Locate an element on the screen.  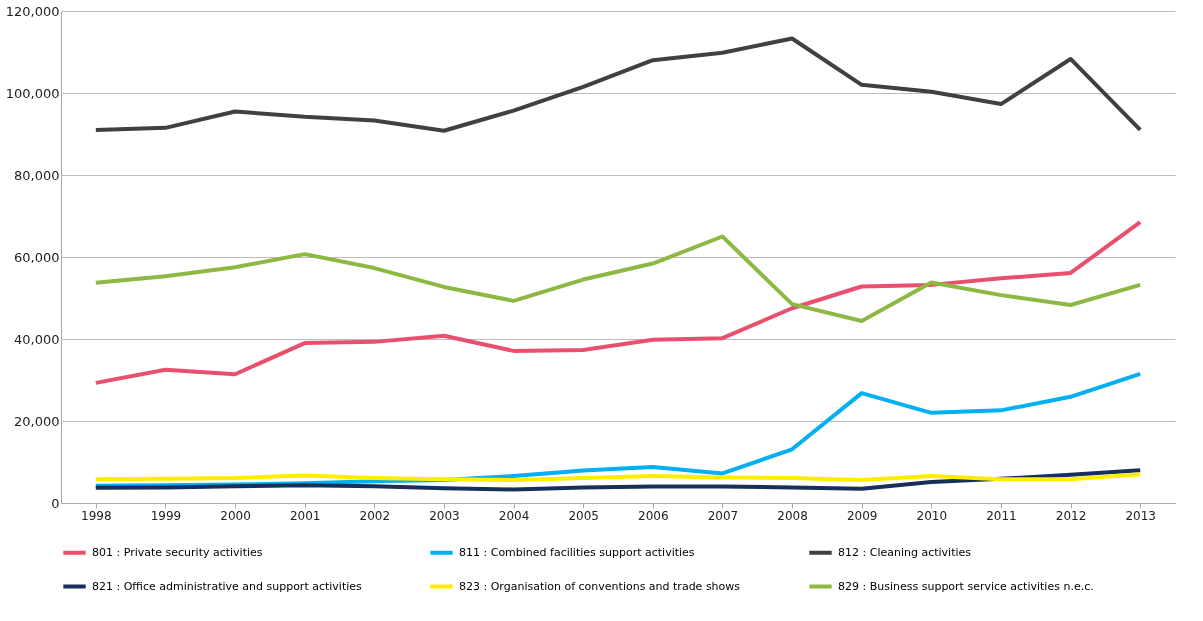
x-tick-label: 2001 is located at coordinates (305, 515).